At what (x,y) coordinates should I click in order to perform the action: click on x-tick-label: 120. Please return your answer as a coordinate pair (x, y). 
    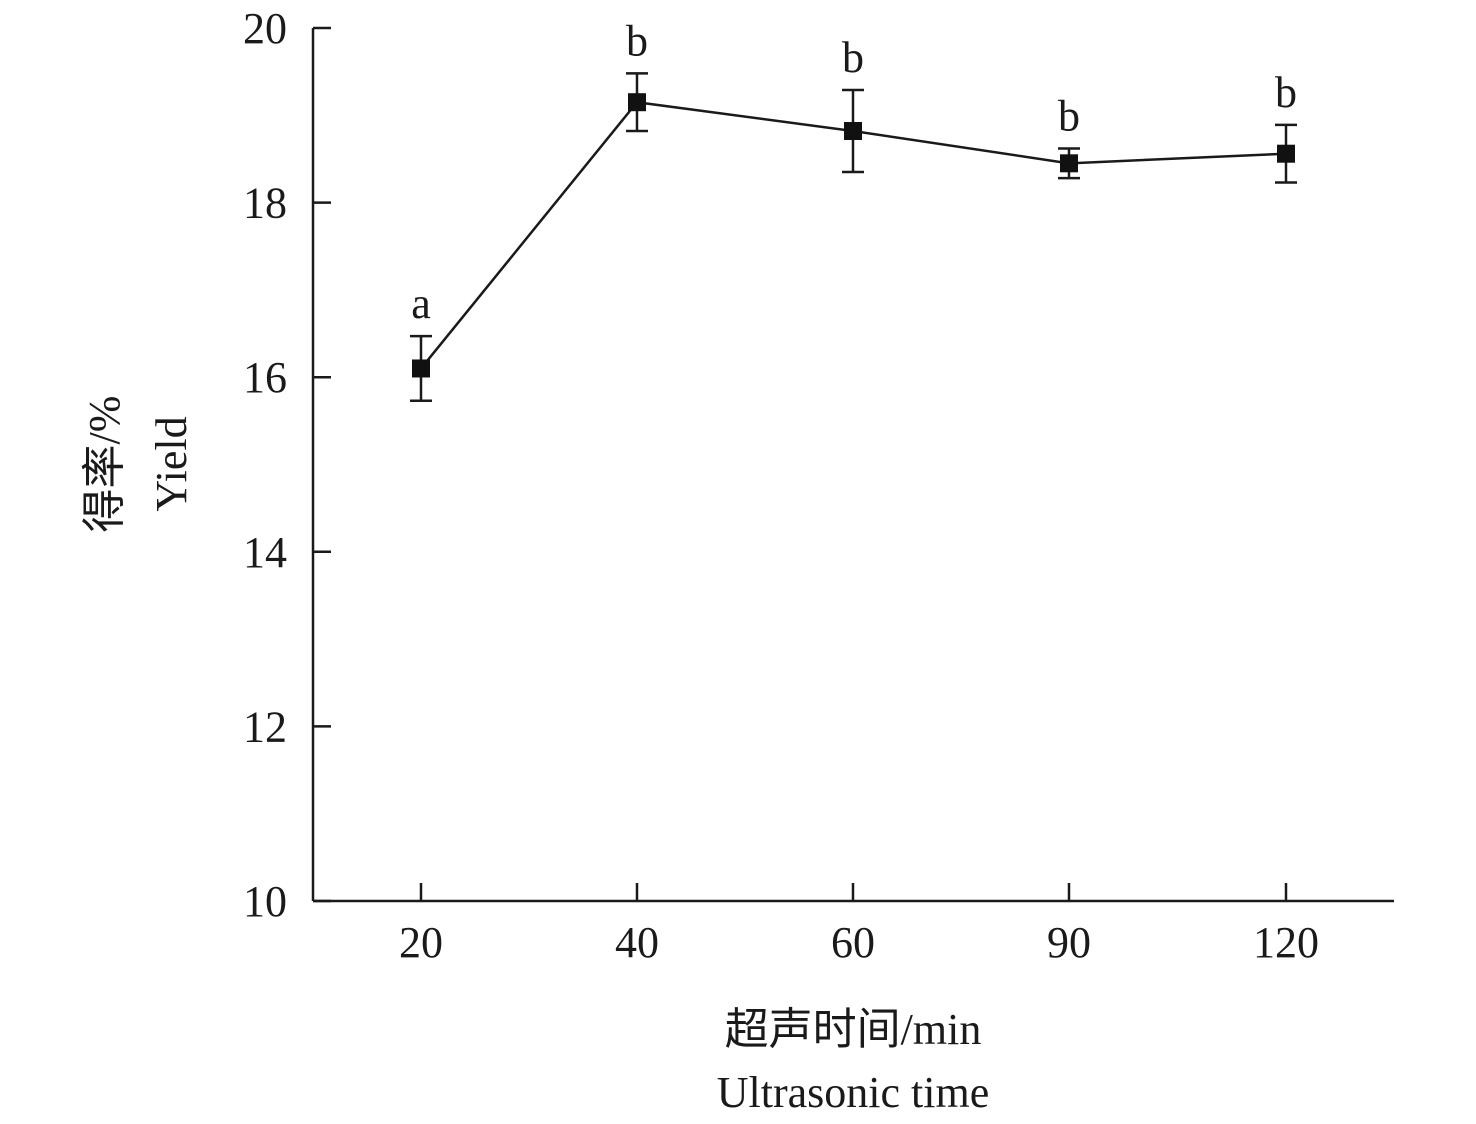
    Looking at the image, I should click on (1286, 942).